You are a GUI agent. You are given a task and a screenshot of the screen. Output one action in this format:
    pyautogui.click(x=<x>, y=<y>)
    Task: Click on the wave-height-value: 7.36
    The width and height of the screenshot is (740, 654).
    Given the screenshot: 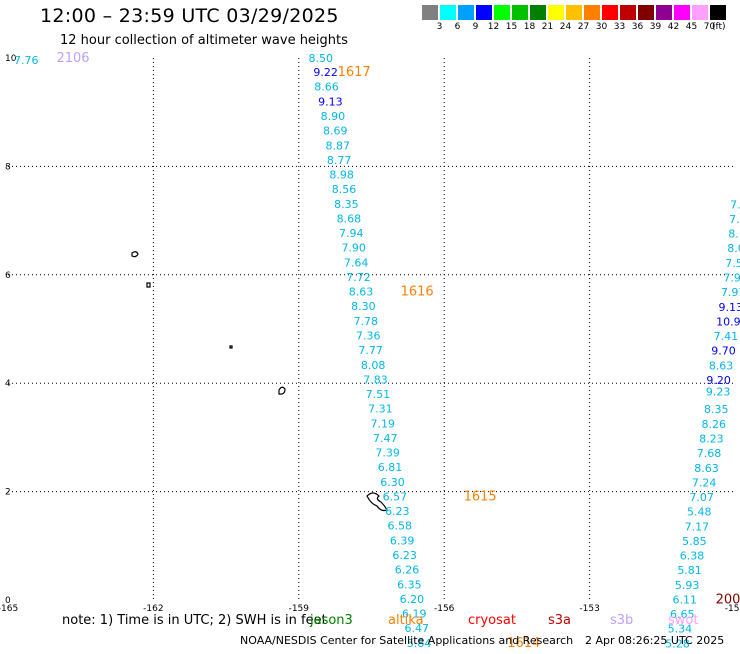 What is the action you would take?
    pyautogui.click(x=368, y=336)
    